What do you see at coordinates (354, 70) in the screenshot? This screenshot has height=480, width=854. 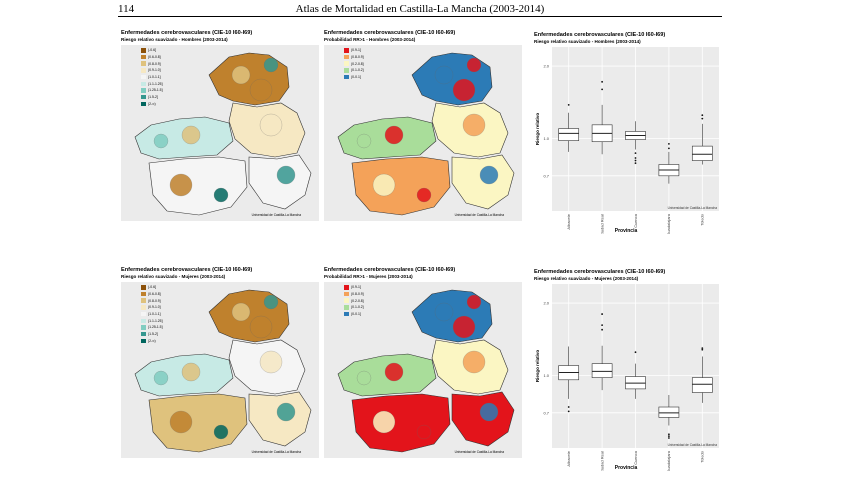 I see `legend-item: (0.1-0.2]` at bounding box center [354, 70].